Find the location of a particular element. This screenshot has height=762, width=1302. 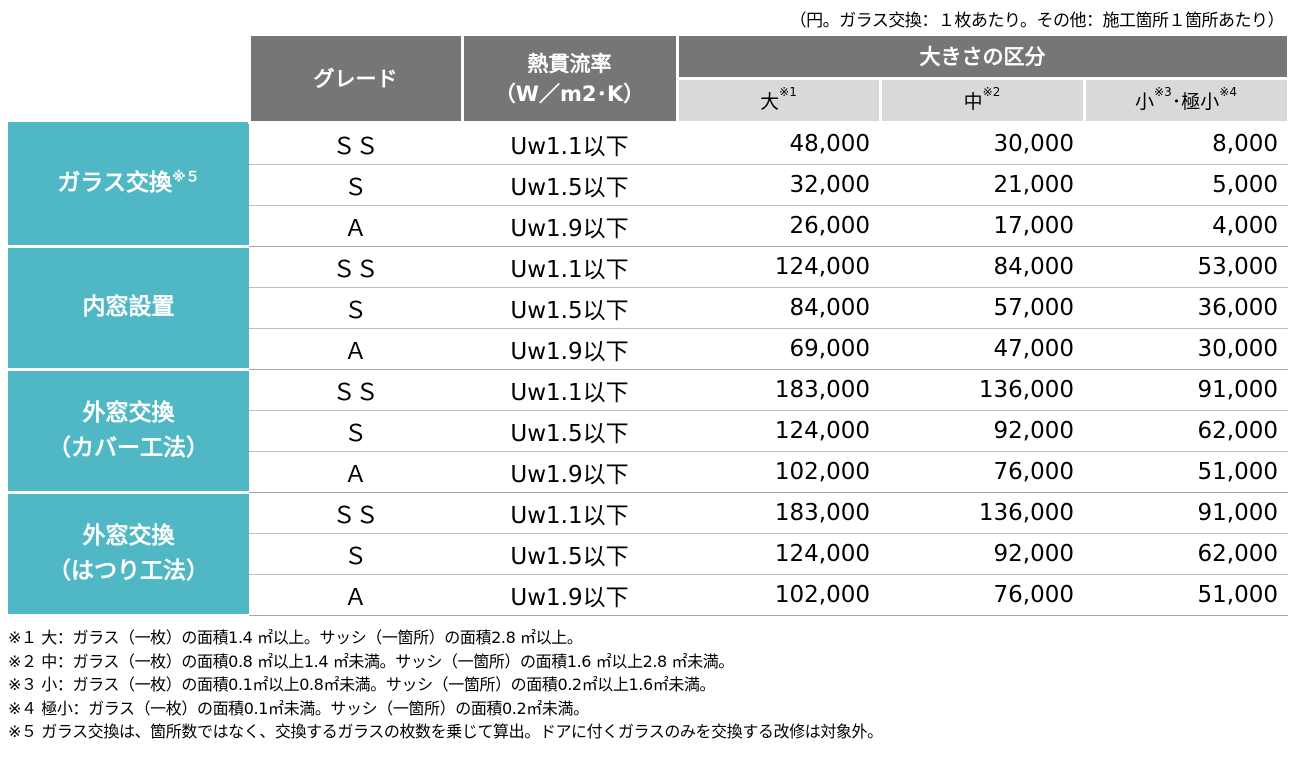

table-row: Ｓ Uw1.5以下 32,000 21,000 5,000 is located at coordinates (648, 185).